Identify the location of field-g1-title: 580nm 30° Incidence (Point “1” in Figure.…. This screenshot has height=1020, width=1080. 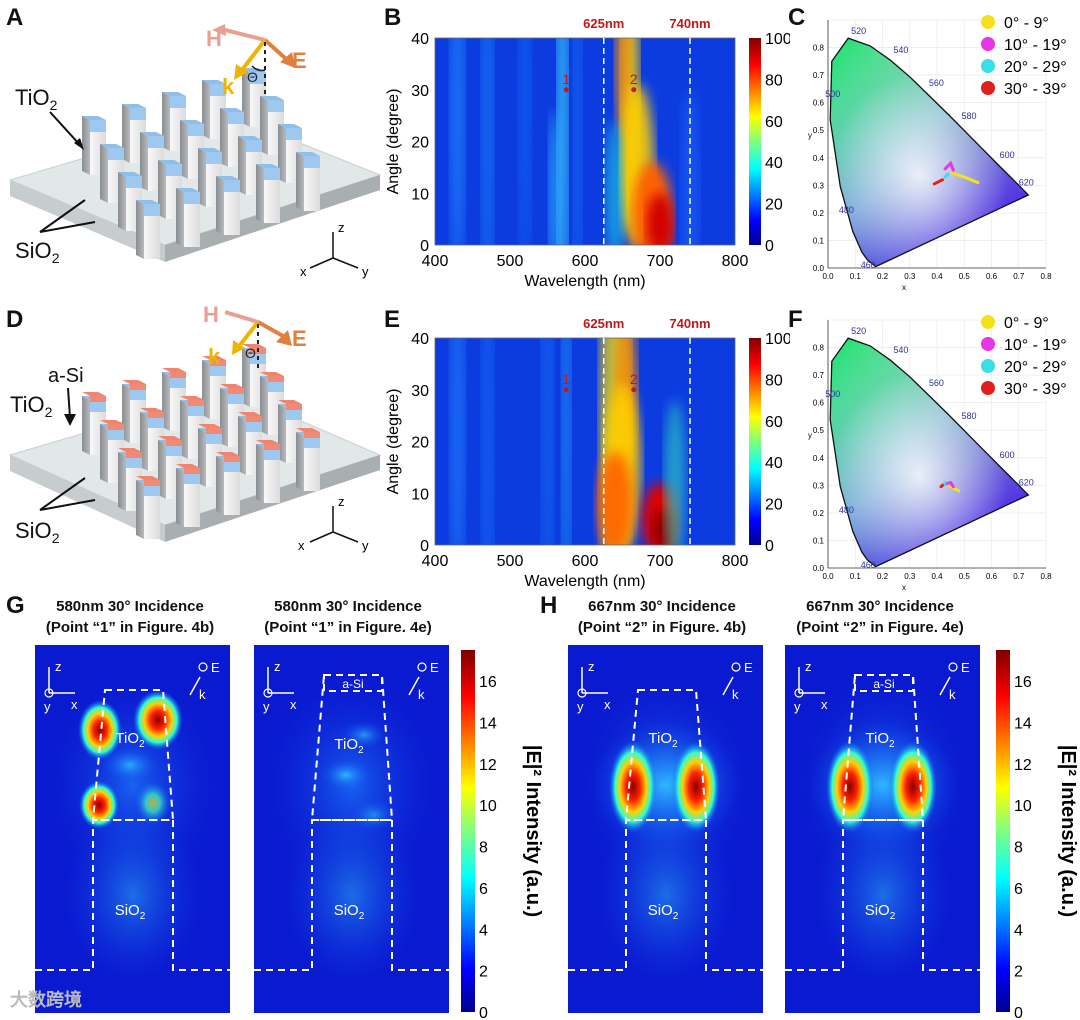
(130, 617).